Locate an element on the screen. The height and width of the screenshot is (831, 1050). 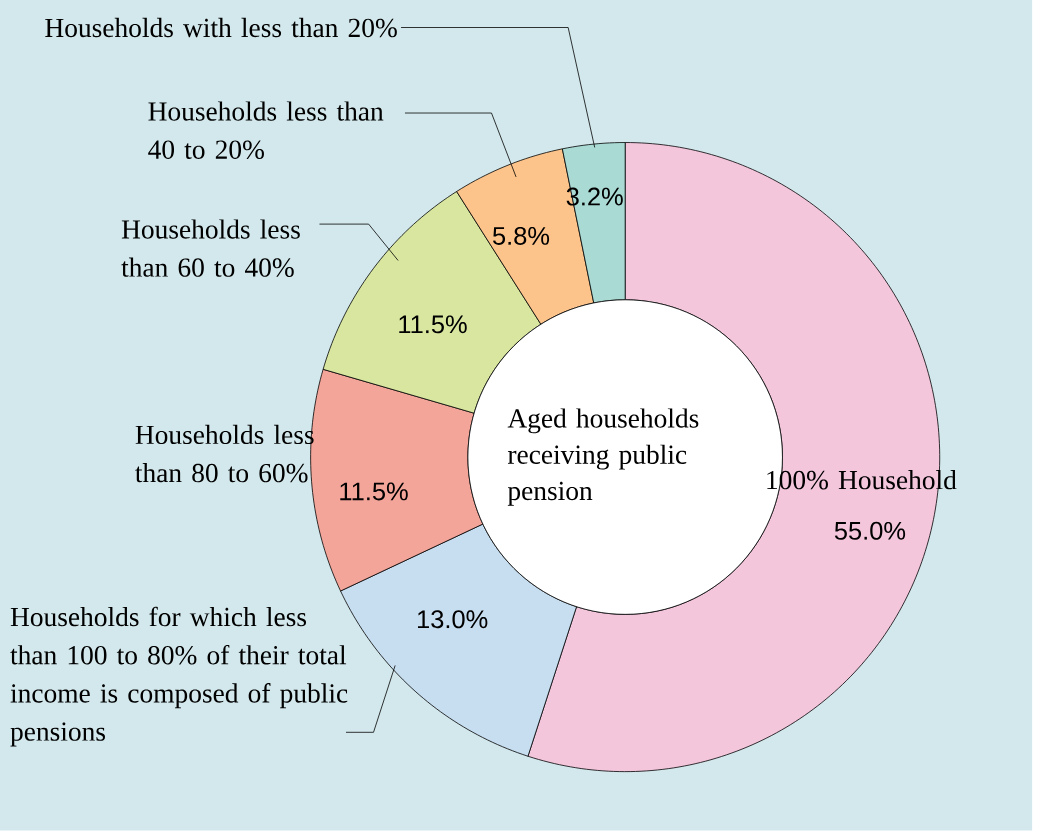
slice-label: Households less than 40 to 20% is located at coordinates (266, 130).